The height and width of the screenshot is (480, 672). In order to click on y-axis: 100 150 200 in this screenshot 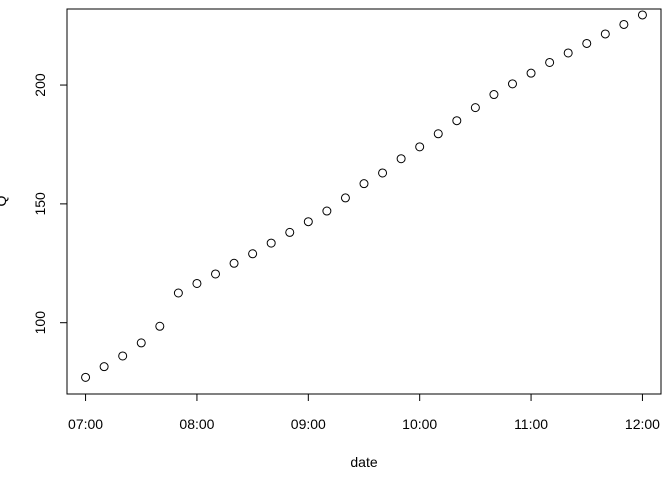, I will do `click(50, 204)`.